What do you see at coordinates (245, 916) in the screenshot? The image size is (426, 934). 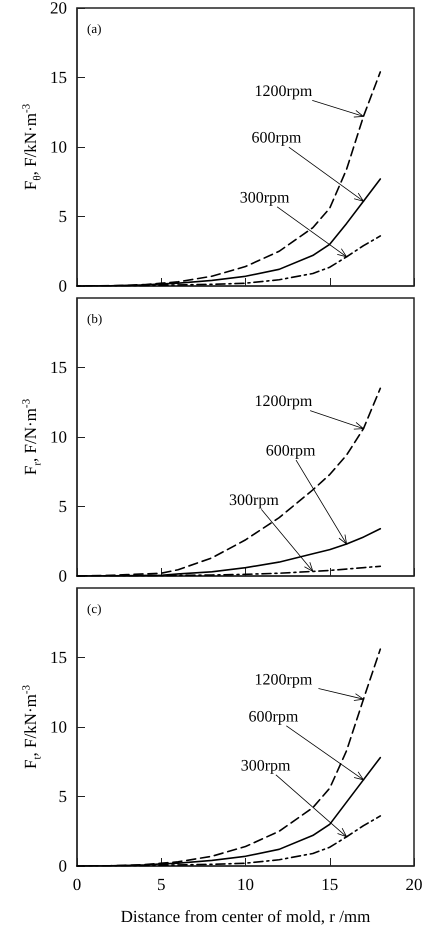 I see `x-axis-title: Distance from center of mold, r /mm` at bounding box center [245, 916].